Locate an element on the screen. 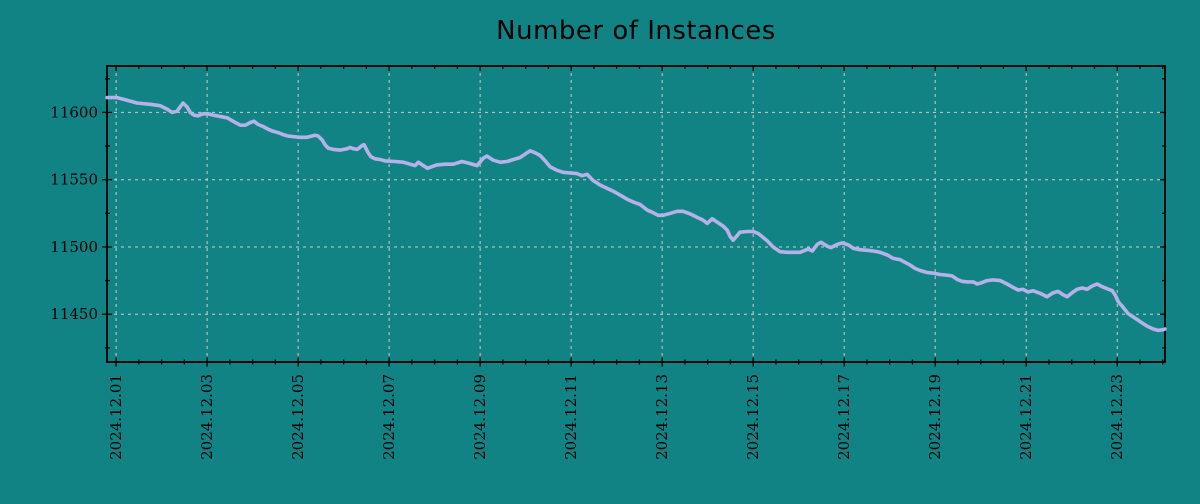 The height and width of the screenshot is (504, 1200). y-tick-label: 11550 is located at coordinates (74, 180).